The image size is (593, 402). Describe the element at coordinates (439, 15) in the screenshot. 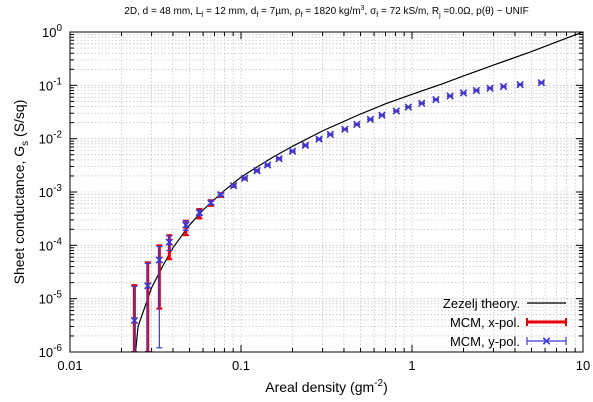

I see `chart-title-part: j` at that location.